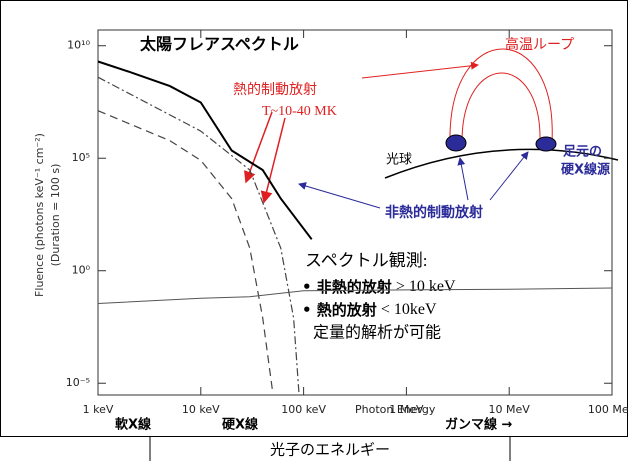 The width and height of the screenshot is (628, 465). I want to click on x-tick-label: 100 keV, so click(303, 409).